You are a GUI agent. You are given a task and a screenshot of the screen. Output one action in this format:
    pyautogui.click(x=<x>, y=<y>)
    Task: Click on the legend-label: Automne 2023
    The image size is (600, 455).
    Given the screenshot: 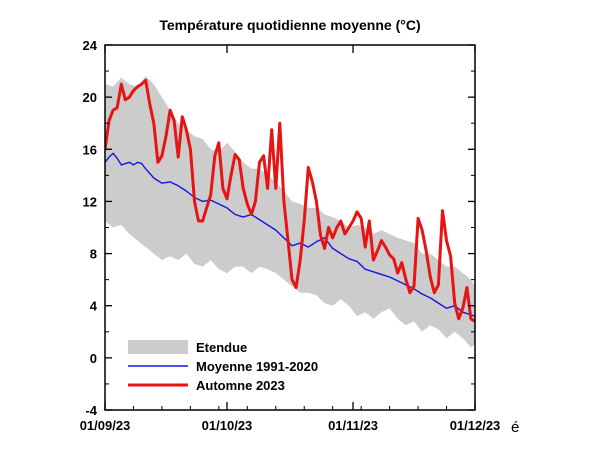 What is the action you would take?
    pyautogui.click(x=240, y=385)
    